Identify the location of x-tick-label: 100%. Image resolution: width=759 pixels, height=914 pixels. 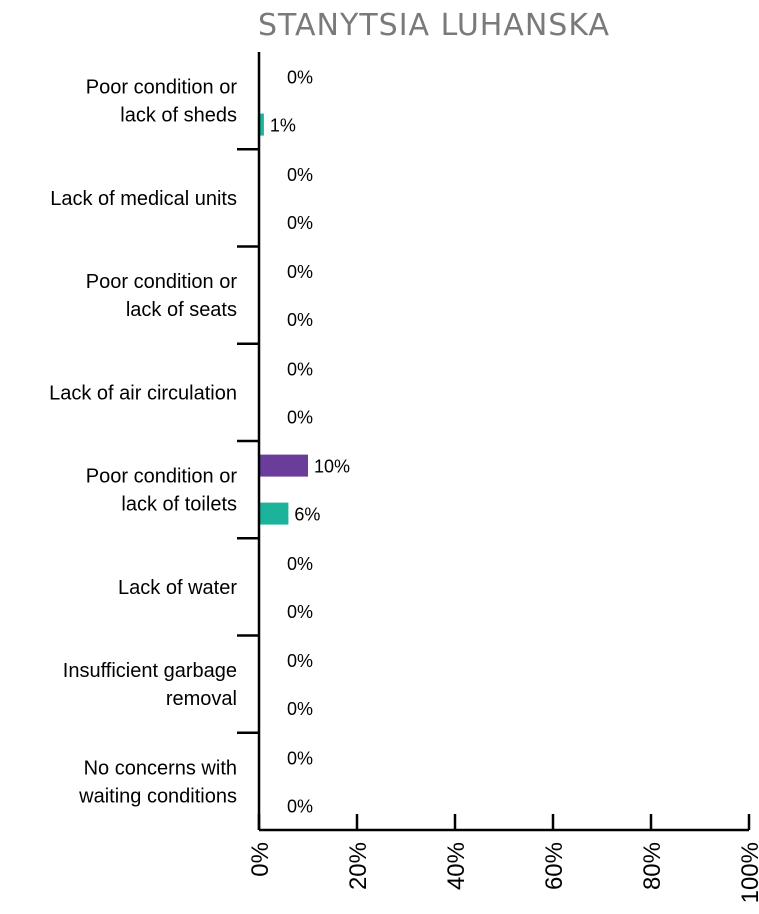
(748, 872).